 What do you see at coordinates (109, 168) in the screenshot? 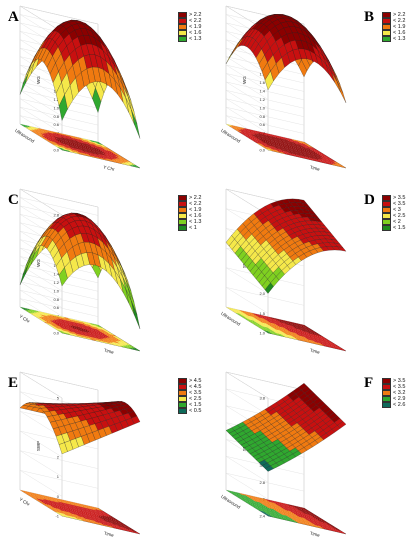
I see `y-axis-label: Y Chr` at bounding box center [109, 168].